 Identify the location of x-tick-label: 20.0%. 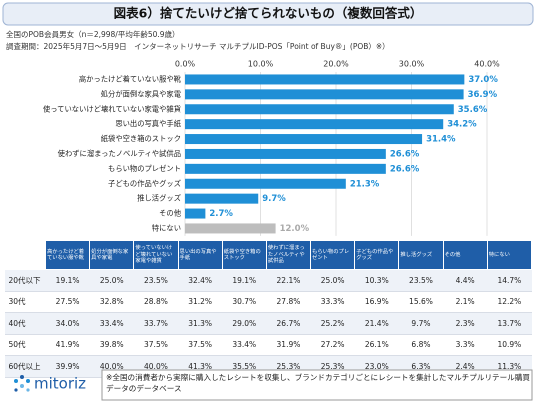
(336, 64).